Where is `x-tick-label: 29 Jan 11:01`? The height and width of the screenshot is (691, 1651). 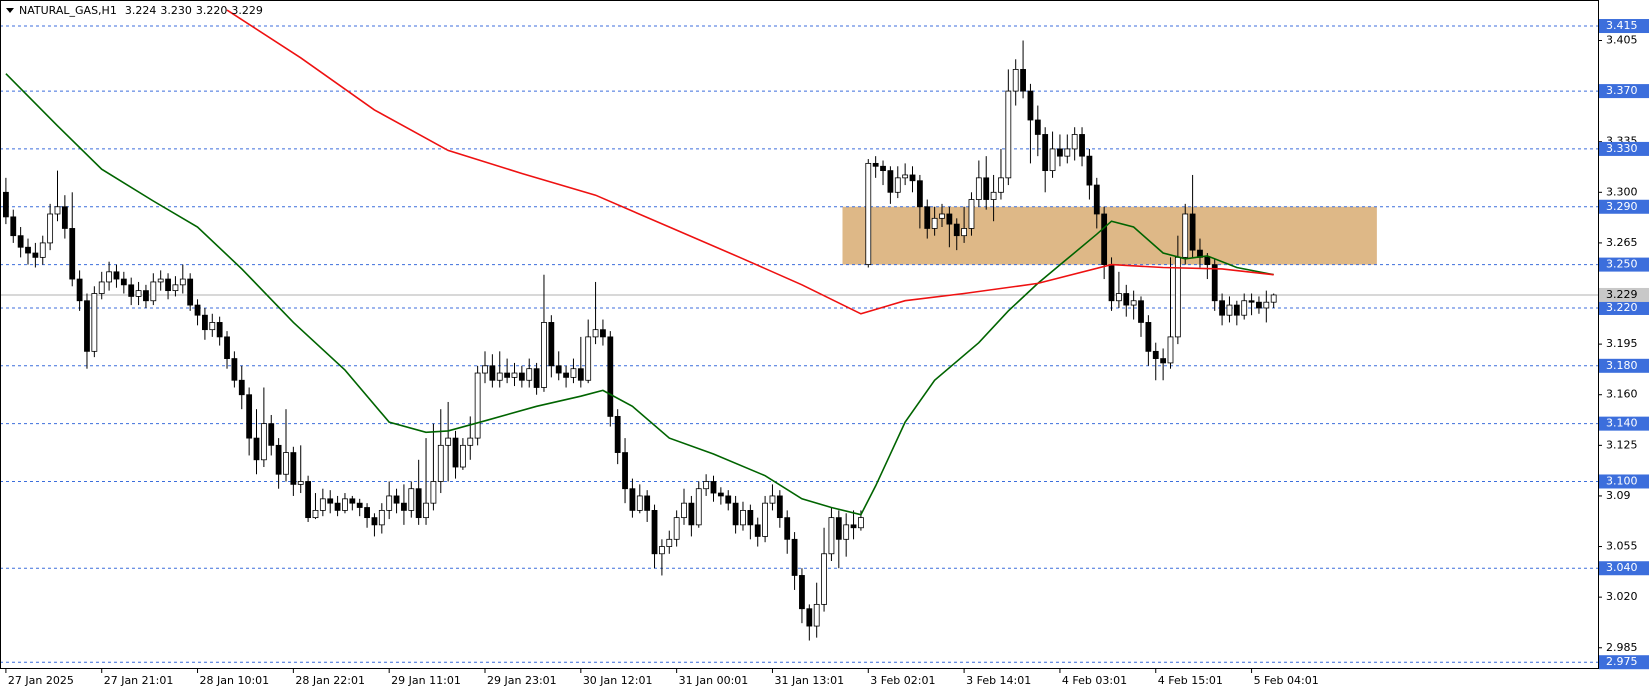
x-tick-label: 29 Jan 11:01 is located at coordinates (426, 680).